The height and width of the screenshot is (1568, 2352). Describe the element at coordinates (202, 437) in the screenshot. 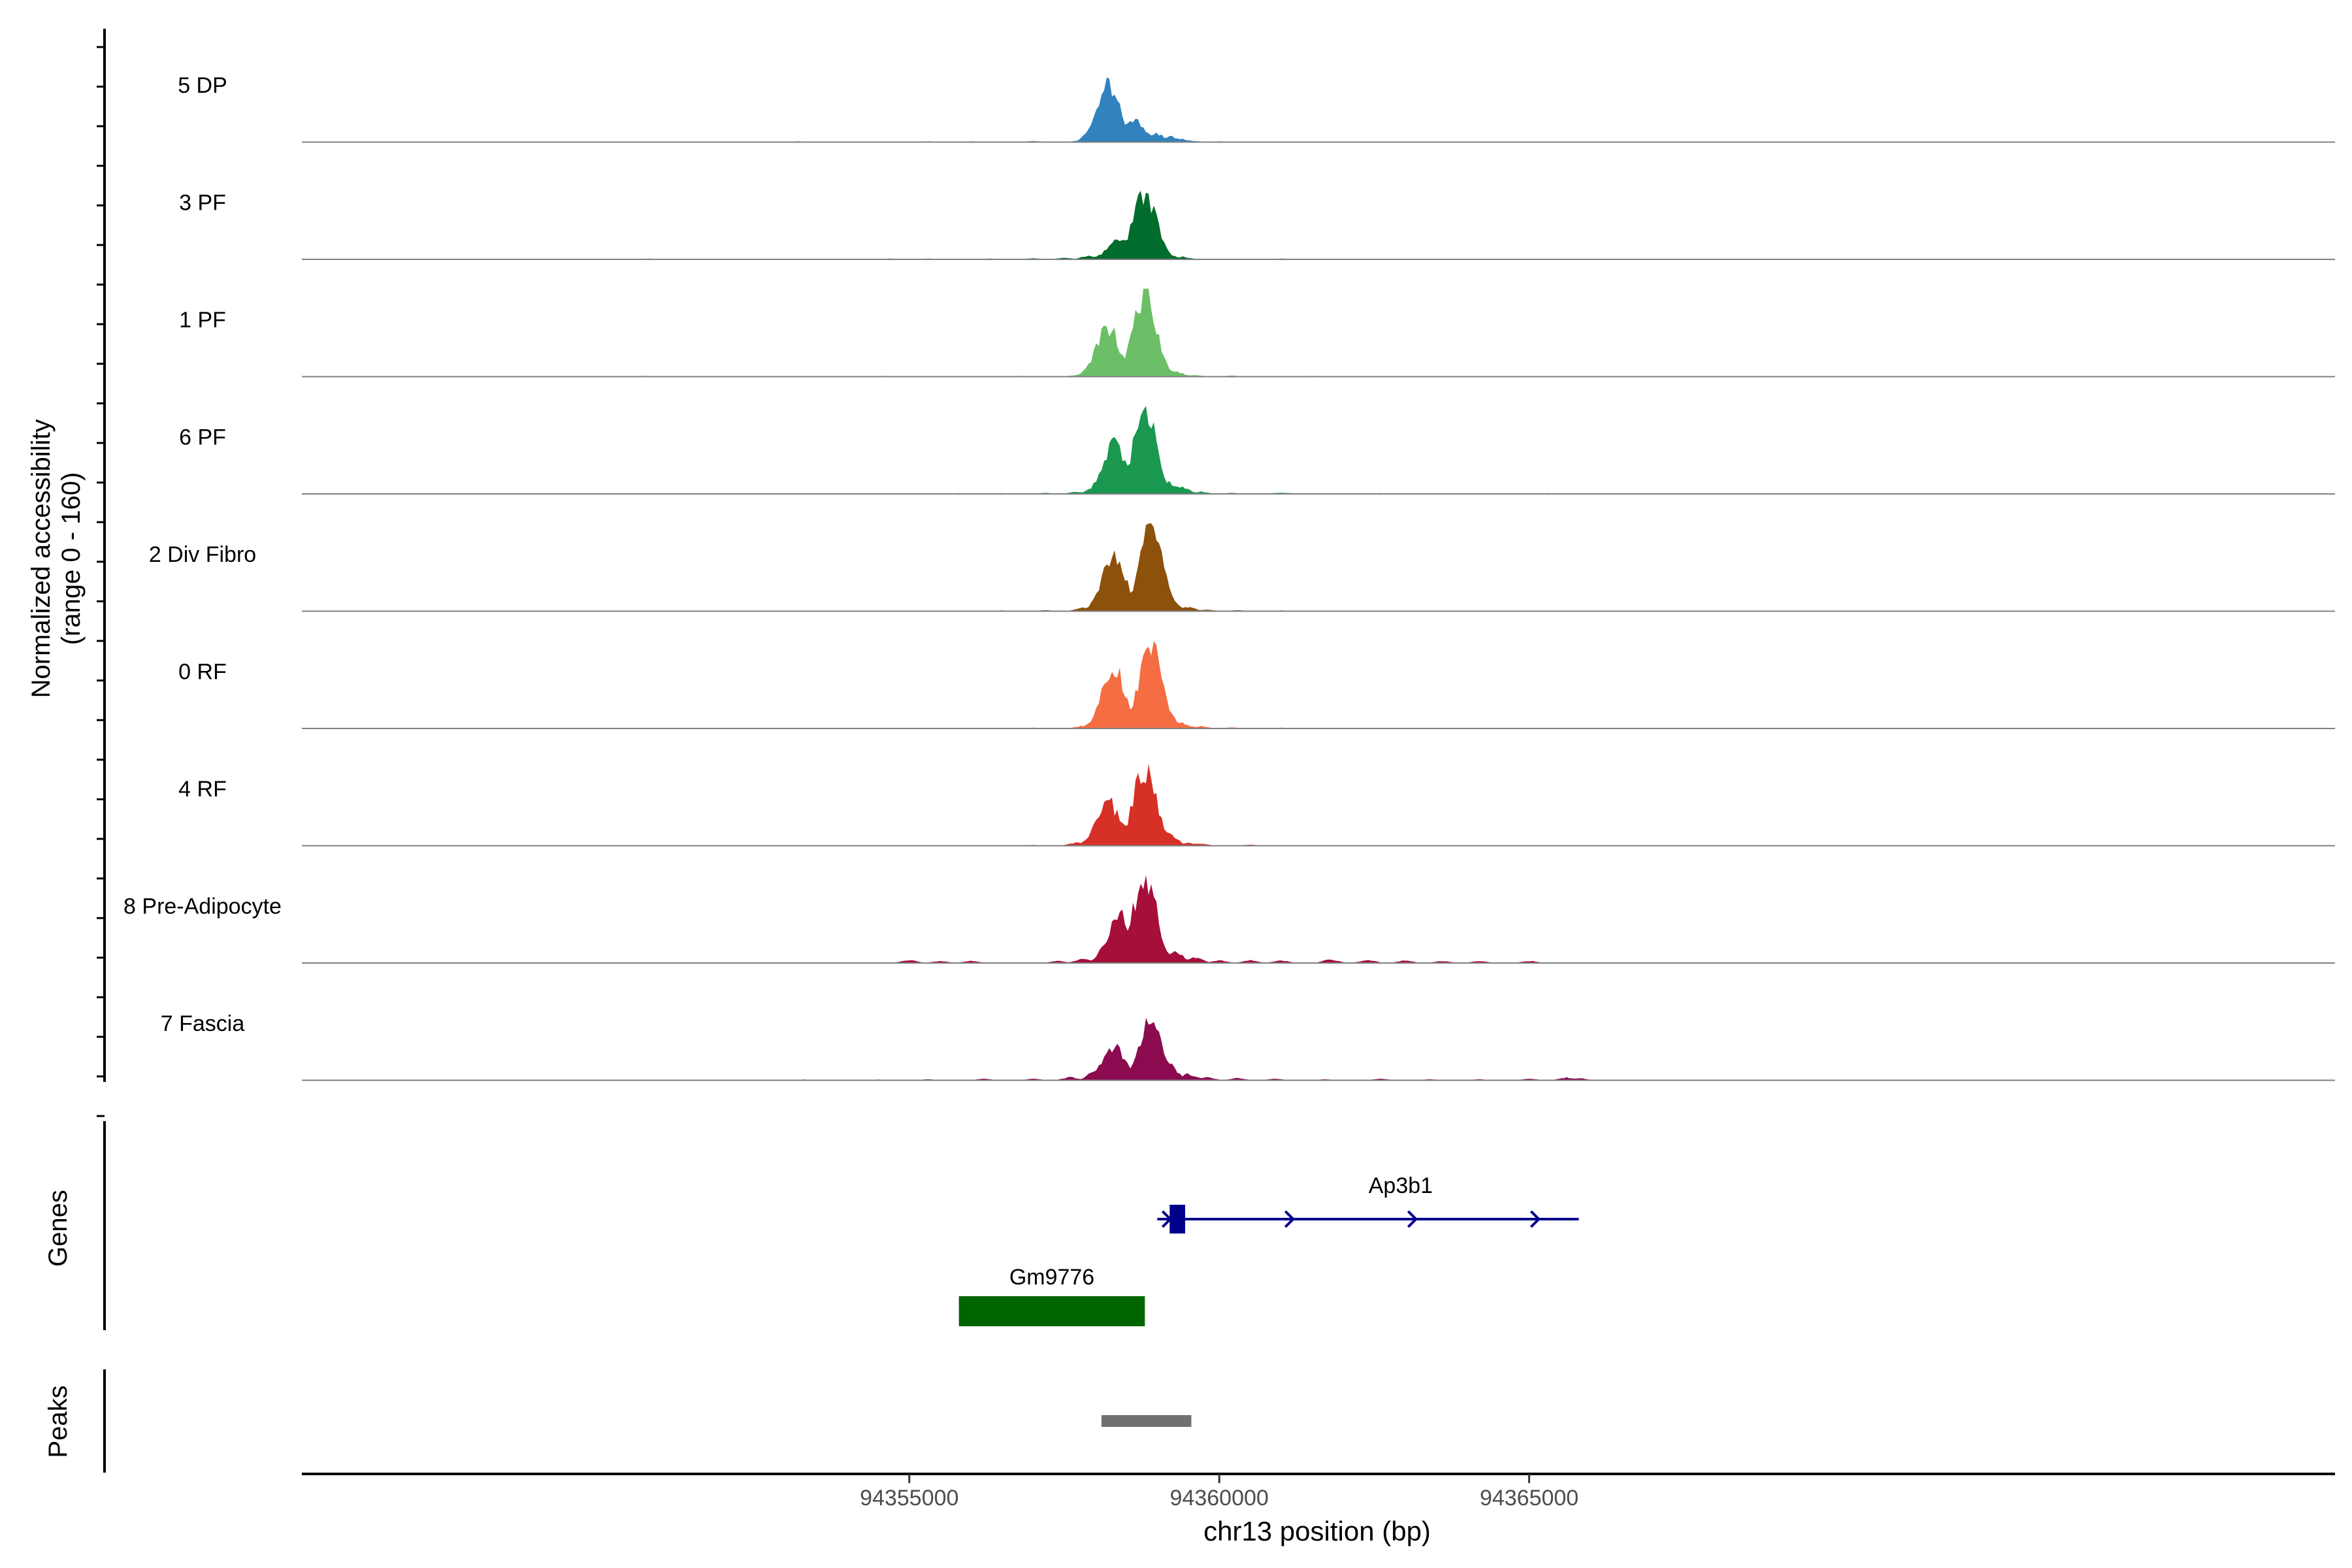

I see `track-label: 6 PF` at that location.